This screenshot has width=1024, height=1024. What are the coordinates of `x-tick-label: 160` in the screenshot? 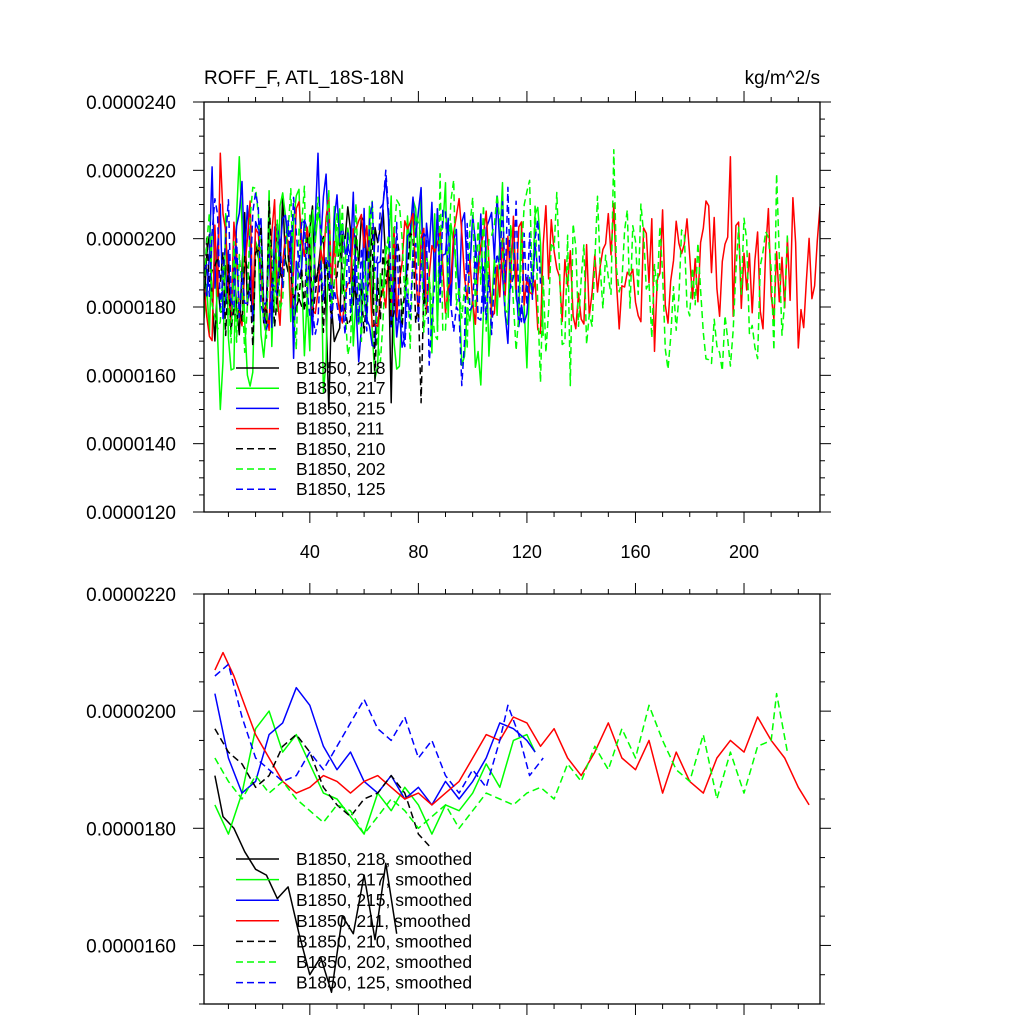 It's located at (635, 552).